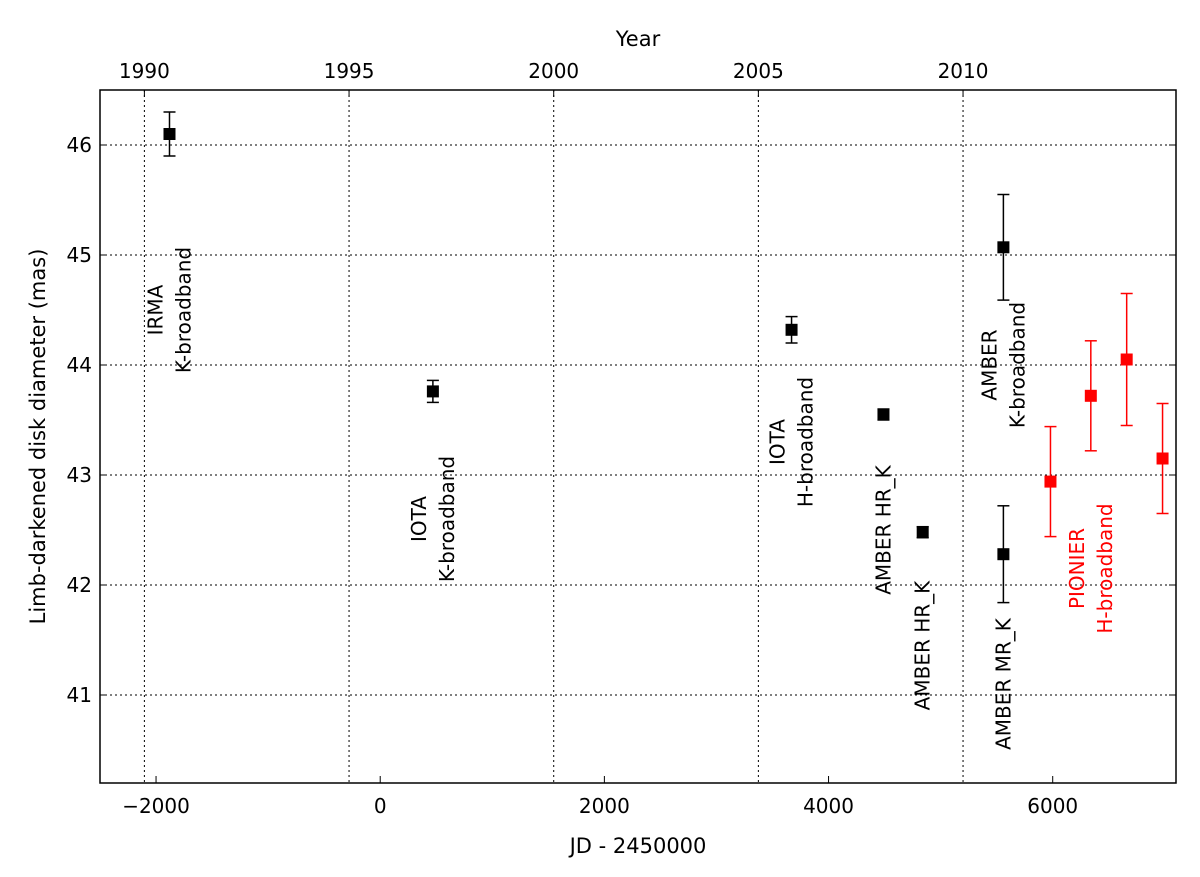 Image resolution: width=1200 pixels, height=877 pixels. What do you see at coordinates (79, 475) in the screenshot?
I see `y-tick-label: 43` at bounding box center [79, 475].